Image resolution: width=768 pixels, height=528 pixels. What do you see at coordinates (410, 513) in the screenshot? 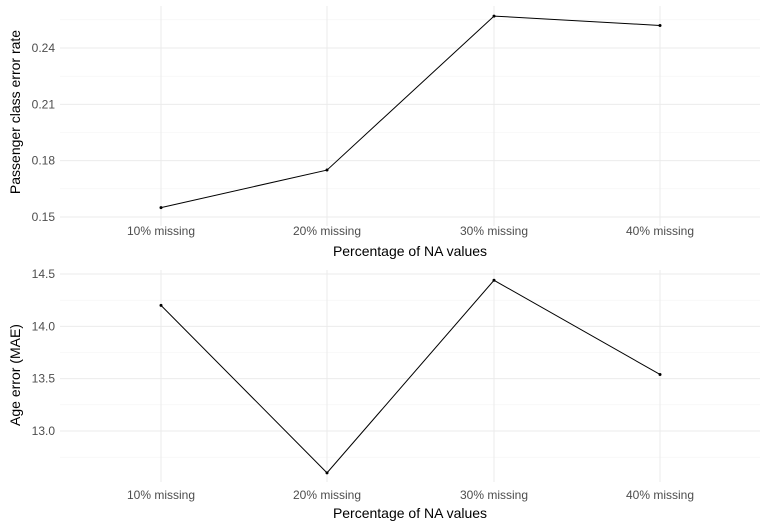
I see `age-error-x-axis-title: Percentage of NA values` at bounding box center [410, 513].